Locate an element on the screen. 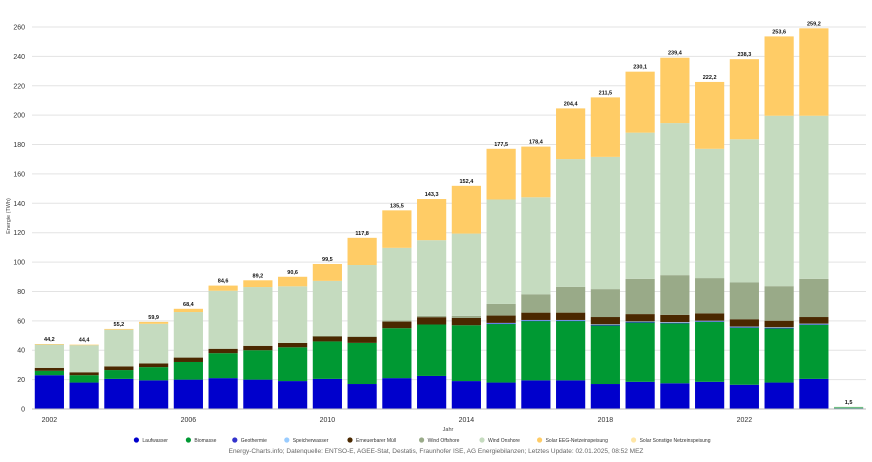 The width and height of the screenshot is (872, 462). legend-item: Solar EEG-Netzeinspeisung is located at coordinates (572, 440).